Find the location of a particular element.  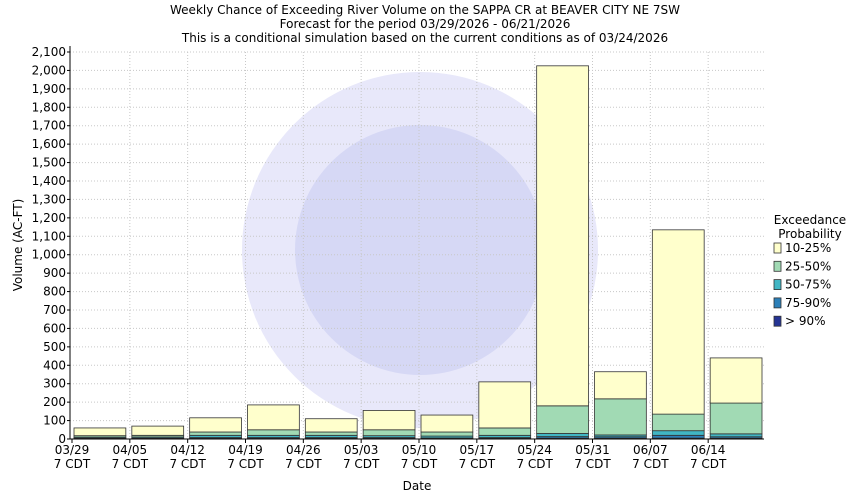

x-tick-label: 05/31 is located at coordinates (592, 450).